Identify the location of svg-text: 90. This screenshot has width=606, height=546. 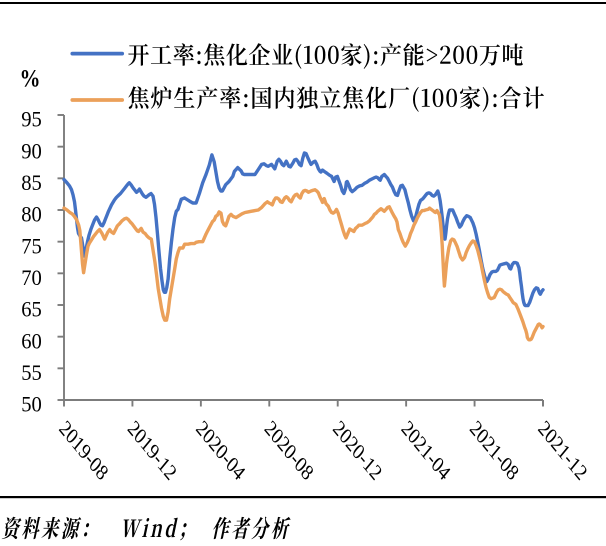
(31, 151).